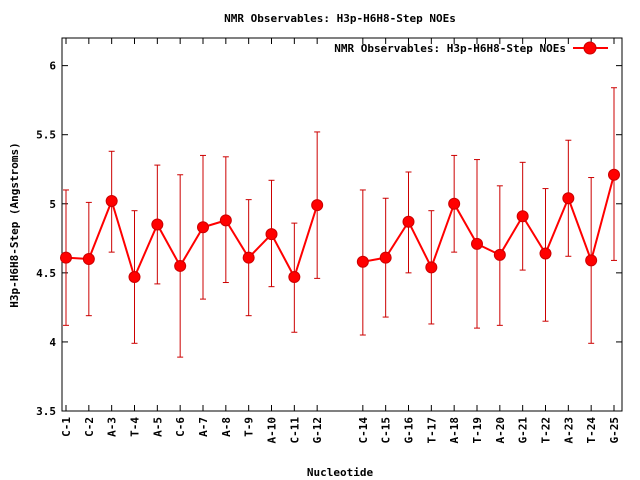 The image size is (640, 480). I want to click on x-tick-label: T-19, so click(477, 430).